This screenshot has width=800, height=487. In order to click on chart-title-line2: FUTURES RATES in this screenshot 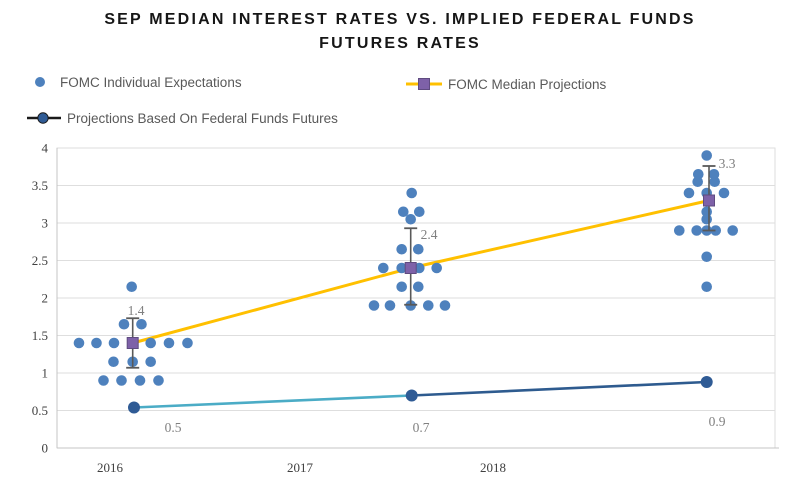, I will do `click(400, 43)`.